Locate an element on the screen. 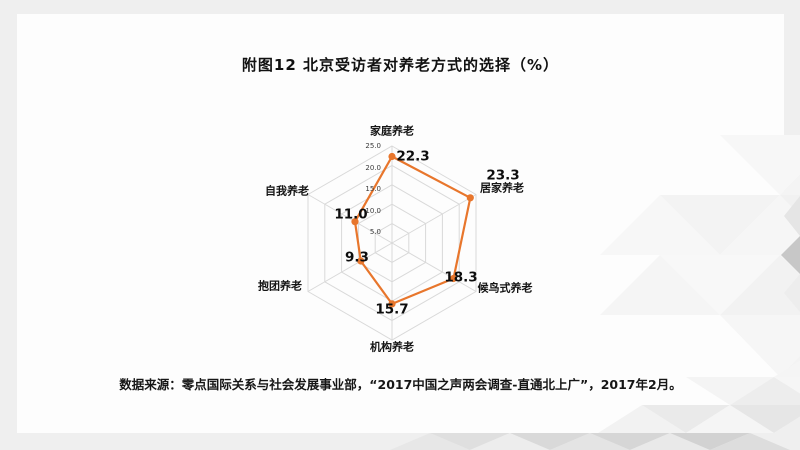 Image resolution: width=800 pixels, height=450 pixels. axis-category-group-care: 抱团养老 is located at coordinates (280, 286).